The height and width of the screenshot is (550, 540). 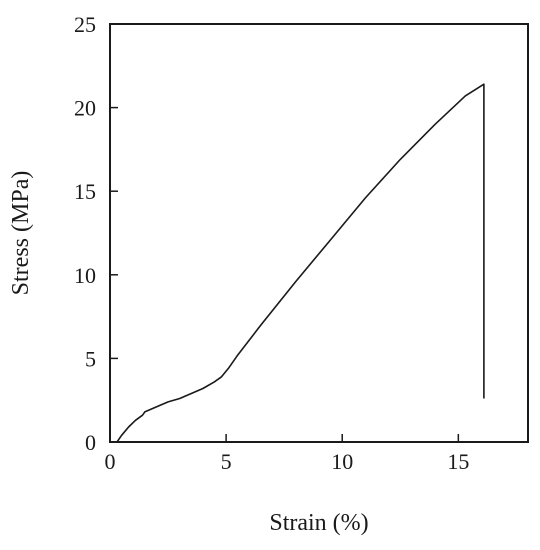 I want to click on y-tick-label-20: 20, so click(x=85, y=108).